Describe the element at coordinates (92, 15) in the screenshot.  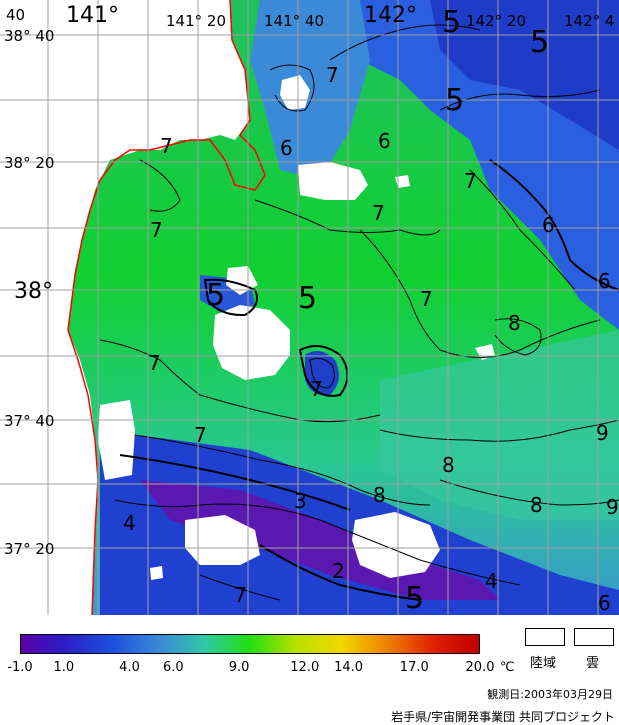
I see `lon-label-141: 141°` at that location.